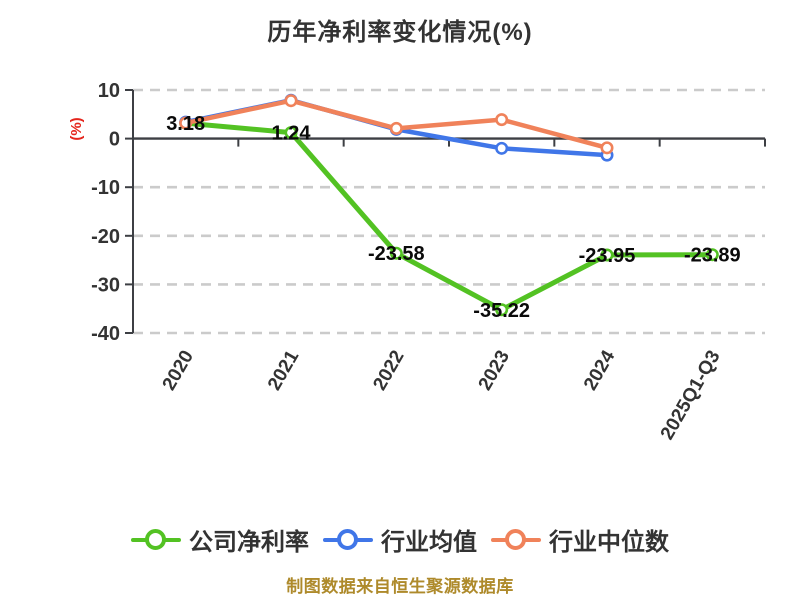 Image resolution: width=800 pixels, height=600 pixels. What do you see at coordinates (105, 188) in the screenshot?
I see `y-axis-tick-label: -10` at bounding box center [105, 188].